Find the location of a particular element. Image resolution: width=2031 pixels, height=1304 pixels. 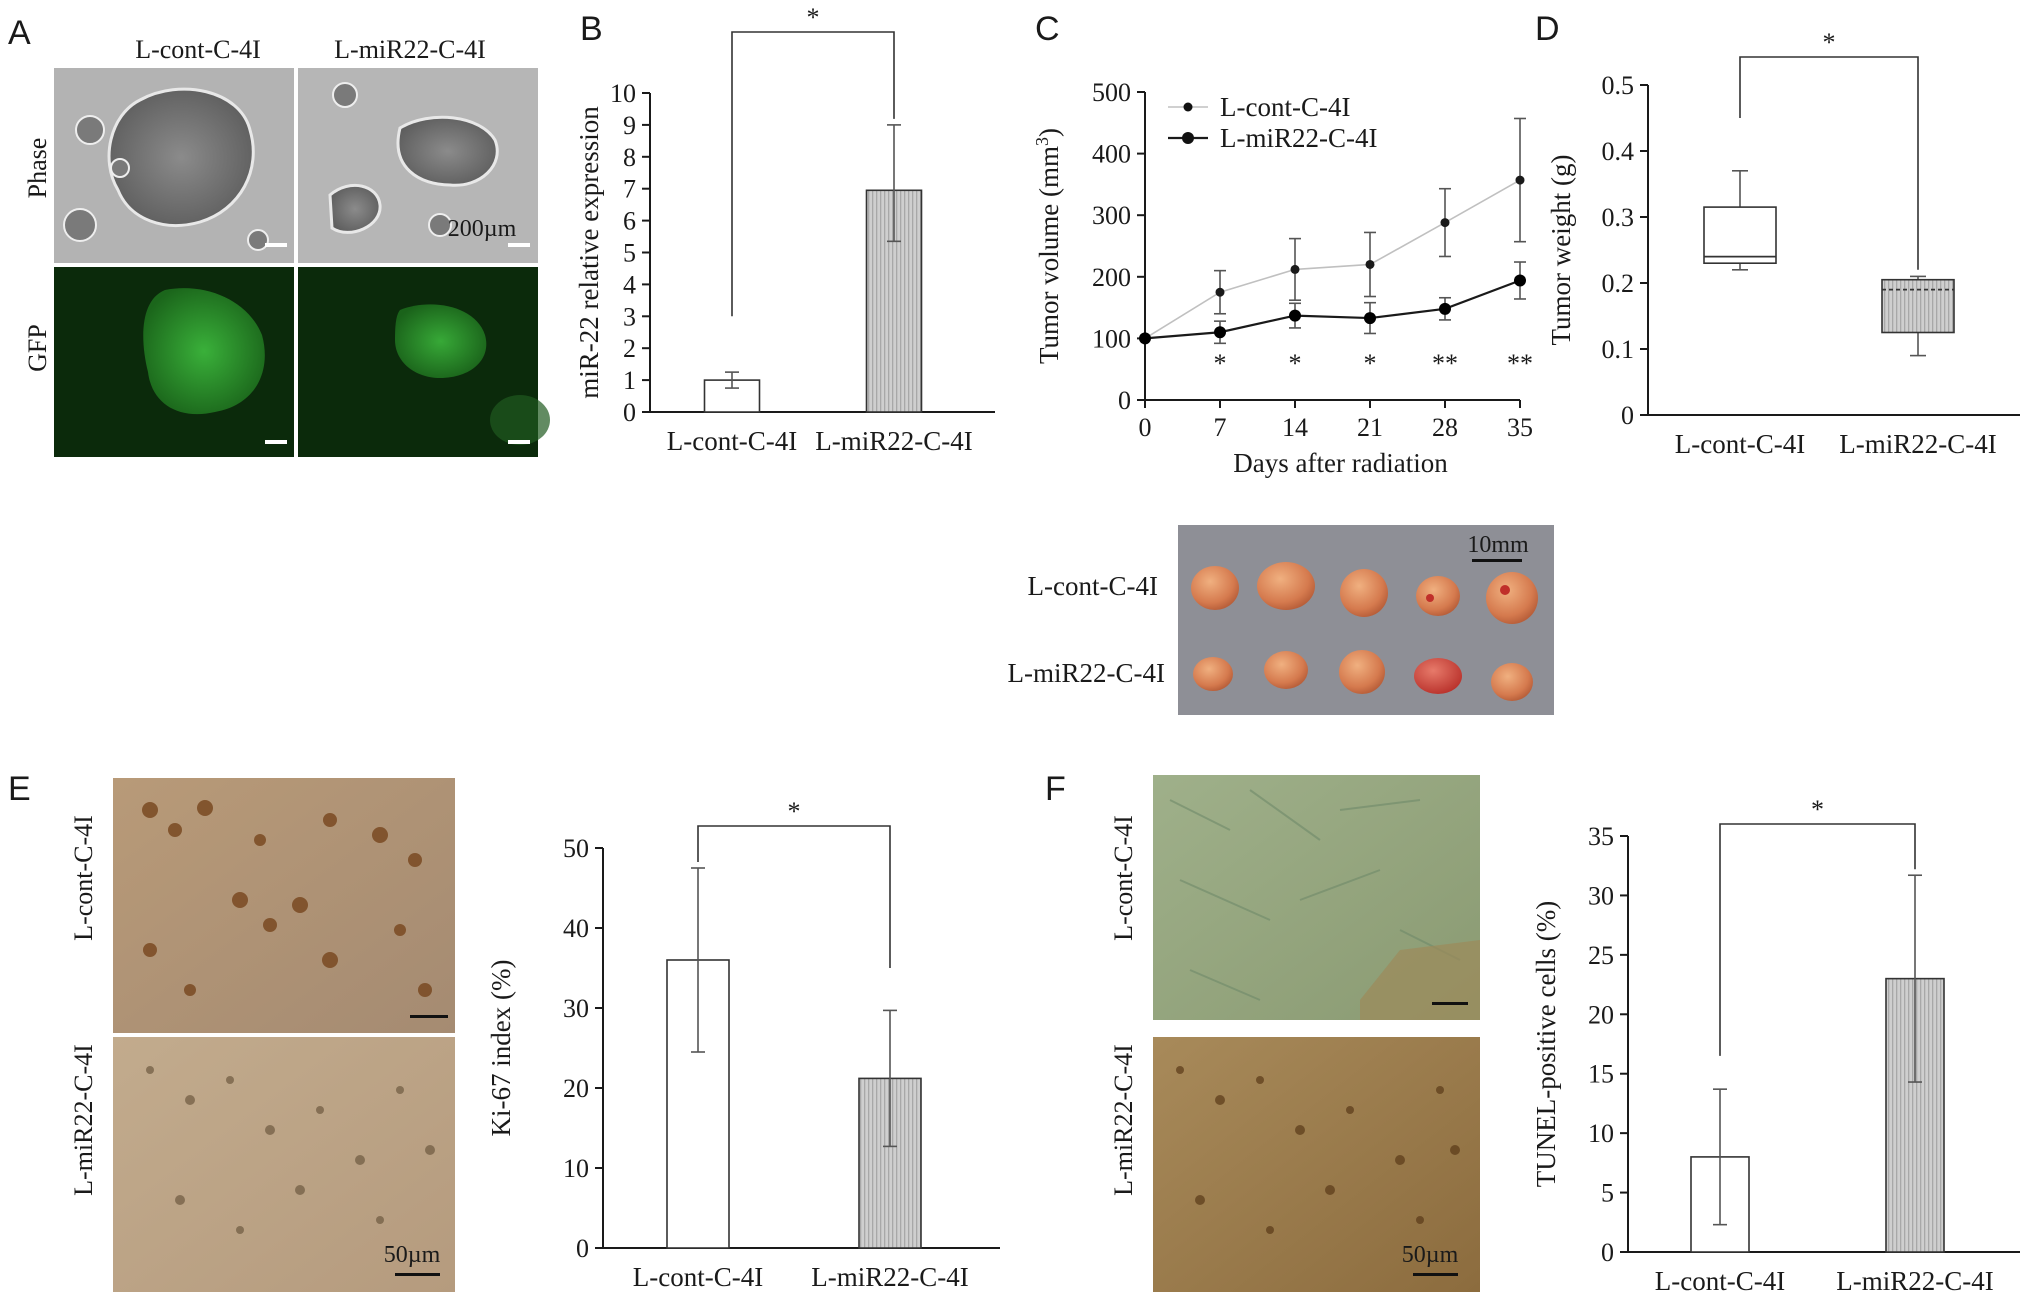

panel-c-x-tick-label: 0 is located at coordinates (1145, 427).